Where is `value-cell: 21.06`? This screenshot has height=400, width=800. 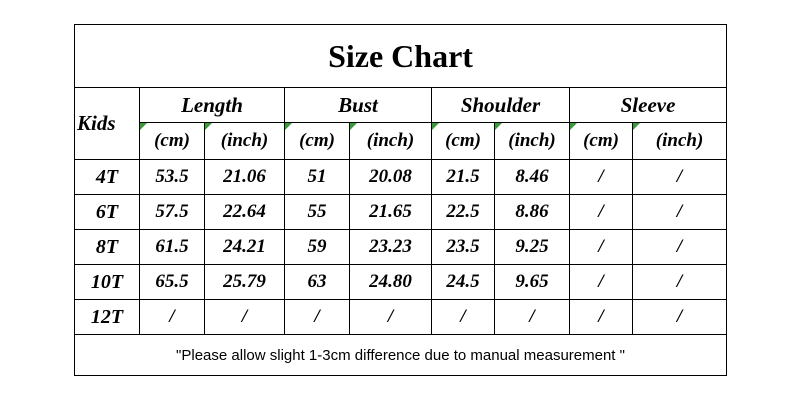 value-cell: 21.06 is located at coordinates (244, 177).